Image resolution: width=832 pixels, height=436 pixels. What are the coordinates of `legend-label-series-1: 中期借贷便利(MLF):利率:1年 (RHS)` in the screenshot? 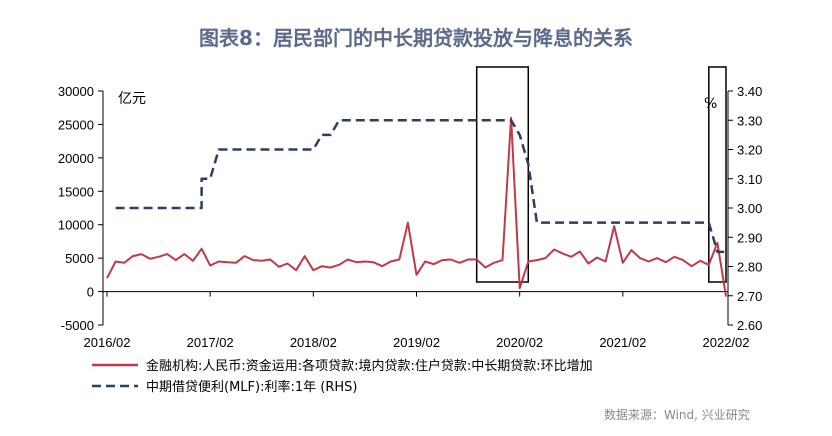 It's located at (251, 387).